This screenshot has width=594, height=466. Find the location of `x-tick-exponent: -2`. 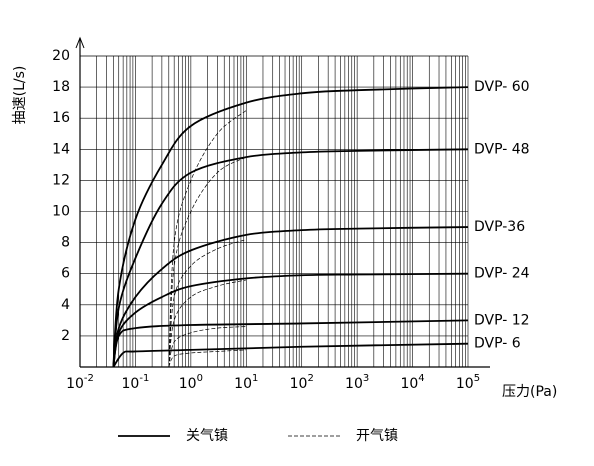

x-tick-exponent: -2 is located at coordinates (89, 378).